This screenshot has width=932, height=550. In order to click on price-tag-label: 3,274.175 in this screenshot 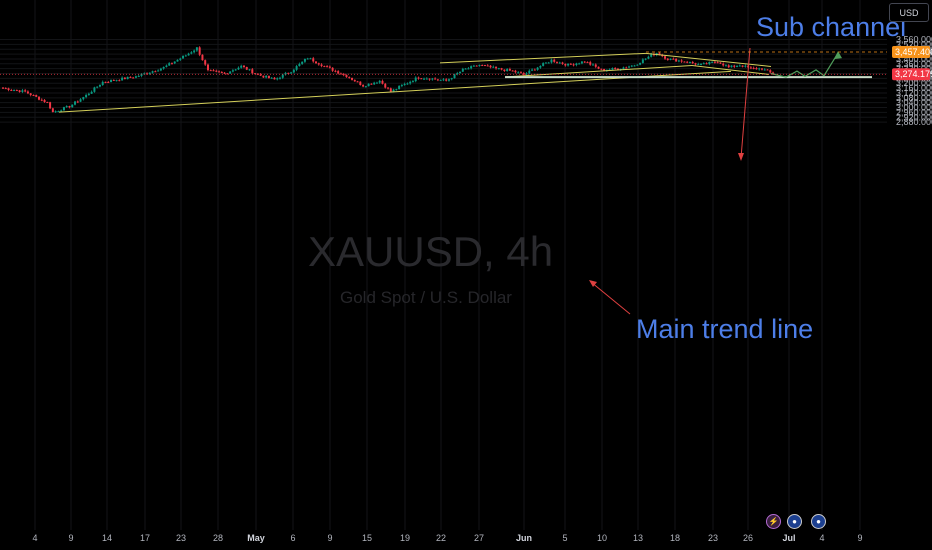, I will do `click(913, 74)`.